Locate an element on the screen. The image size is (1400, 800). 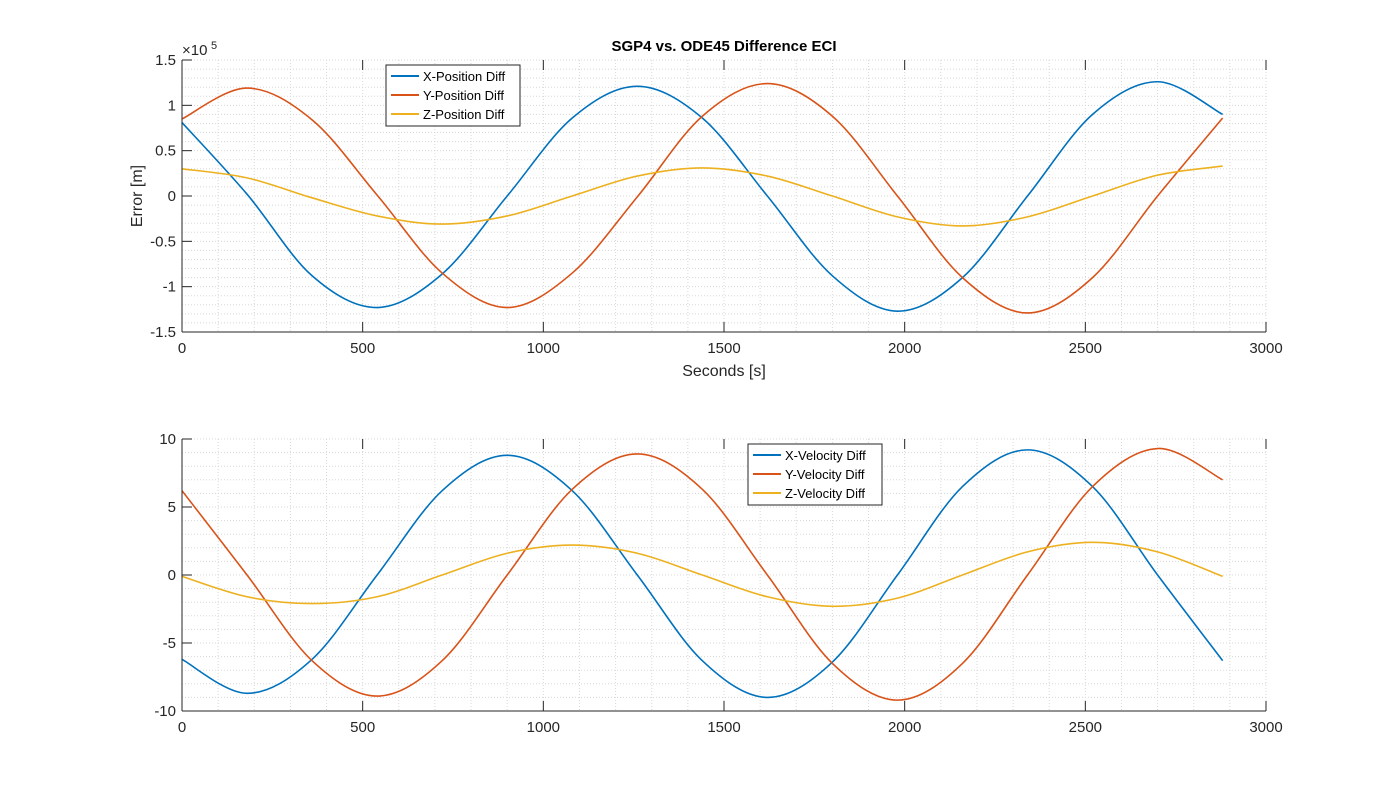
y-tick-label: 1.5 is located at coordinates (165, 60).